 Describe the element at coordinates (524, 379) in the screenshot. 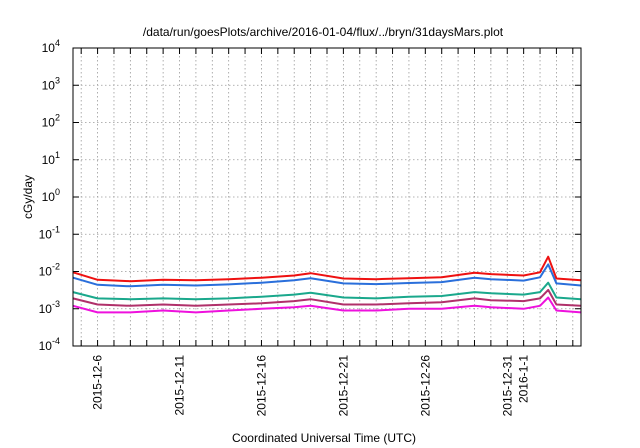

I see `x-tick-label: 2016-1-1` at that location.